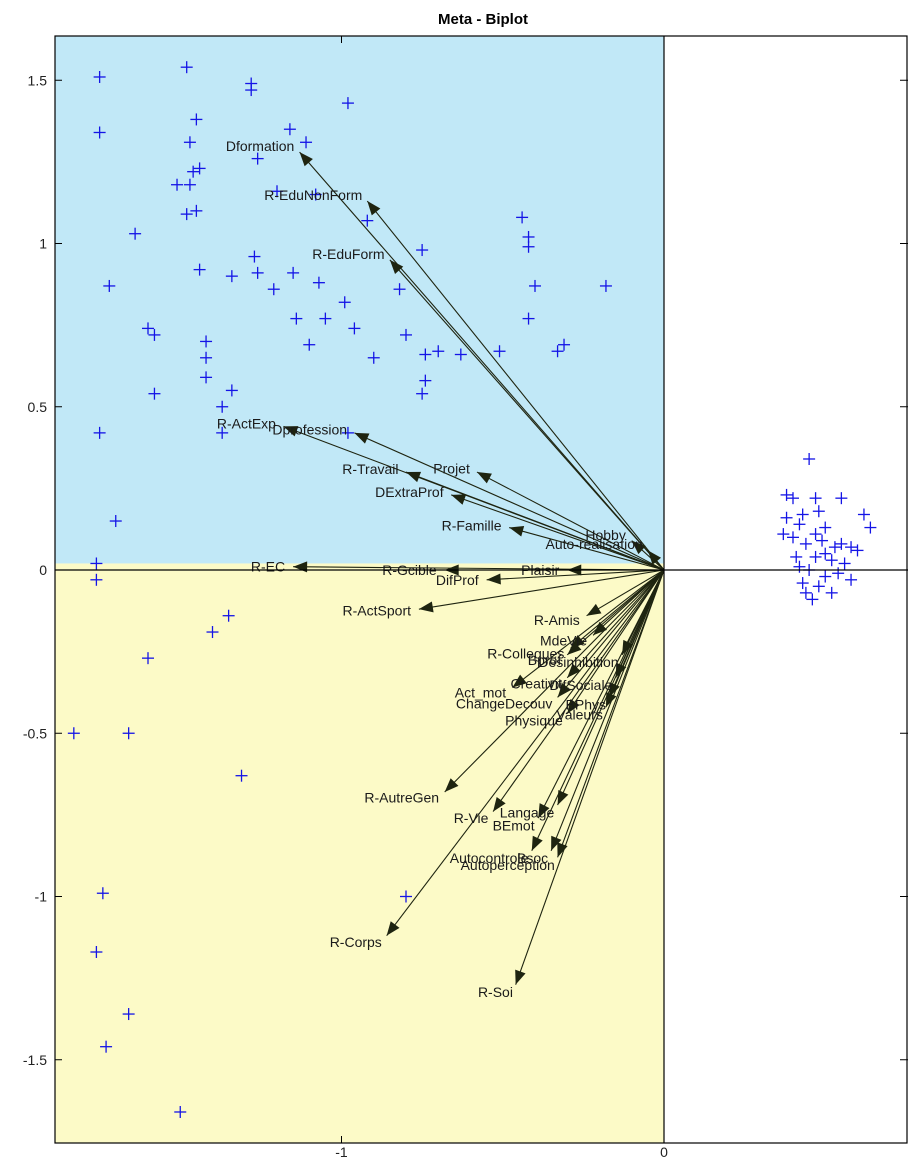  What do you see at coordinates (525, 653) in the screenshot?
I see `vector-label: R-Collegues` at bounding box center [525, 653].